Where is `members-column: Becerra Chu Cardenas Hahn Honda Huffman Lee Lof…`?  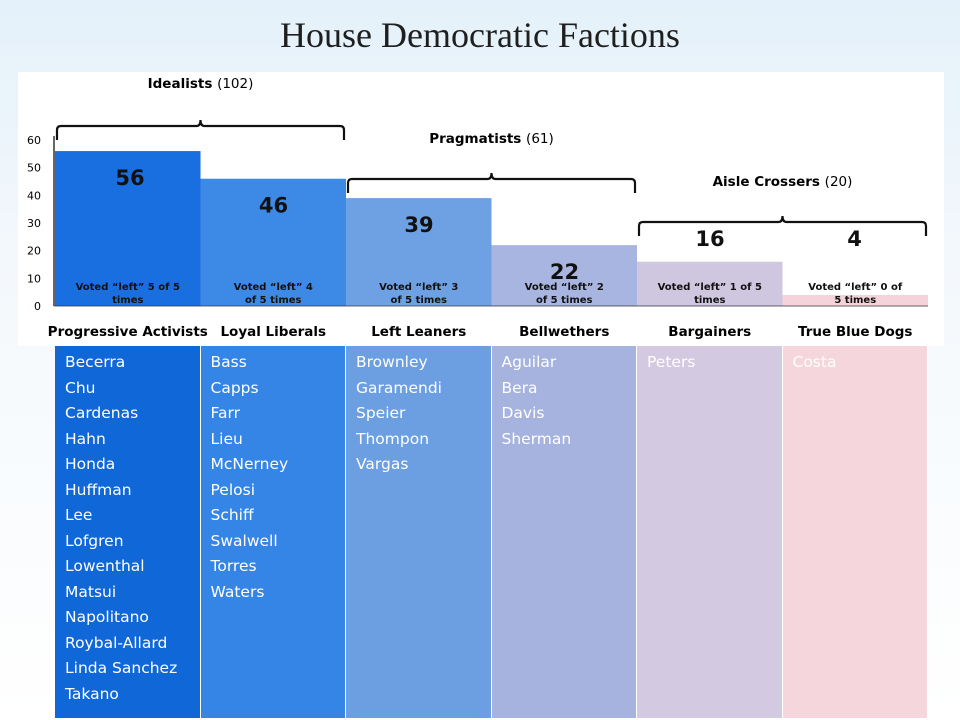 members-column: Becerra Chu Cardenas Hahn Honda Huffman Lee Lof… is located at coordinates (128, 532).